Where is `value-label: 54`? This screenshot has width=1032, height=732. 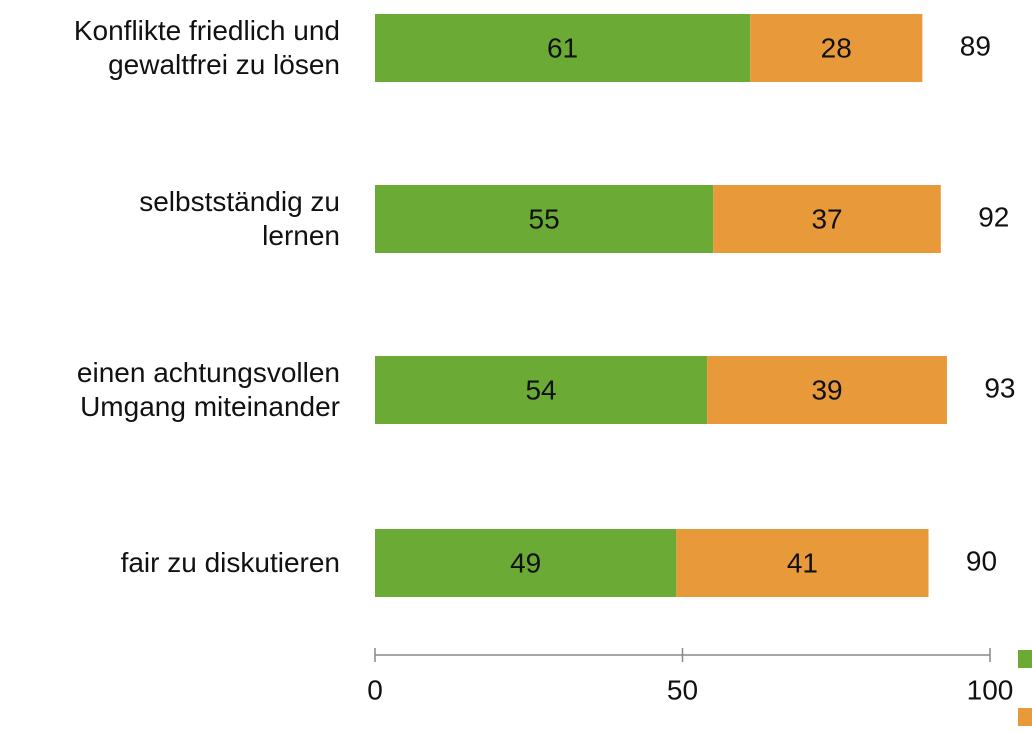
value-label: 54 is located at coordinates (540, 389).